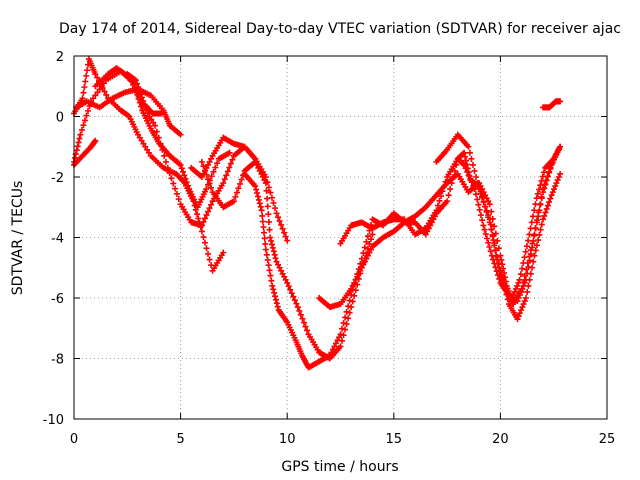  What do you see at coordinates (74, 439) in the screenshot?
I see `x-tick-label: 0` at bounding box center [74, 439].